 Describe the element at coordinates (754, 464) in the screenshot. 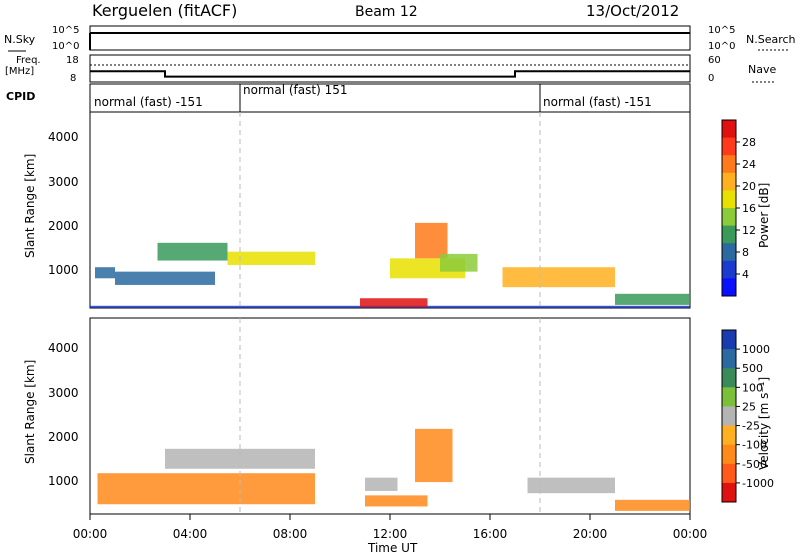

I see `velocity-colorbar-tick-label: -500` at that location.